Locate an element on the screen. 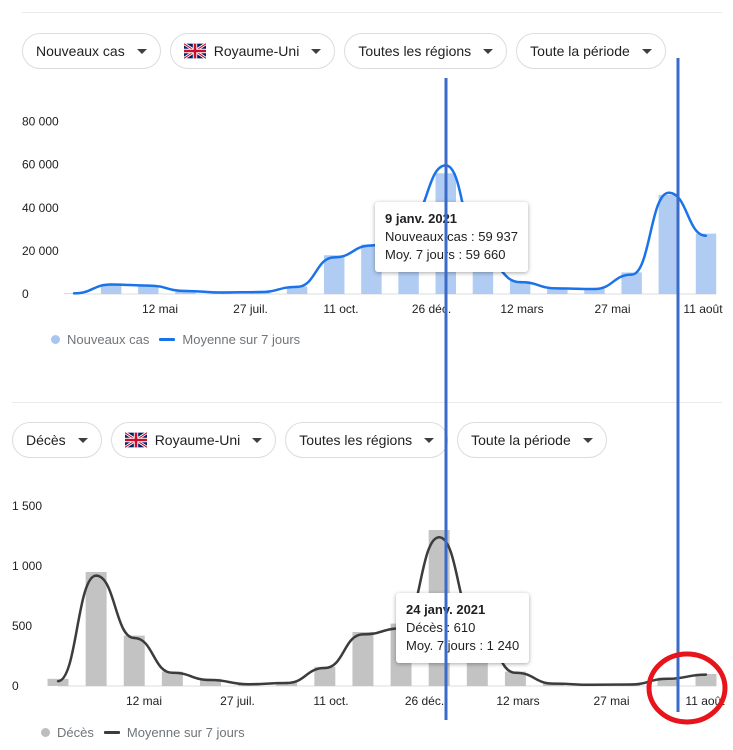 This screenshot has width=733, height=750. deaths-filter-2: Toutes les régions is located at coordinates (367, 440).